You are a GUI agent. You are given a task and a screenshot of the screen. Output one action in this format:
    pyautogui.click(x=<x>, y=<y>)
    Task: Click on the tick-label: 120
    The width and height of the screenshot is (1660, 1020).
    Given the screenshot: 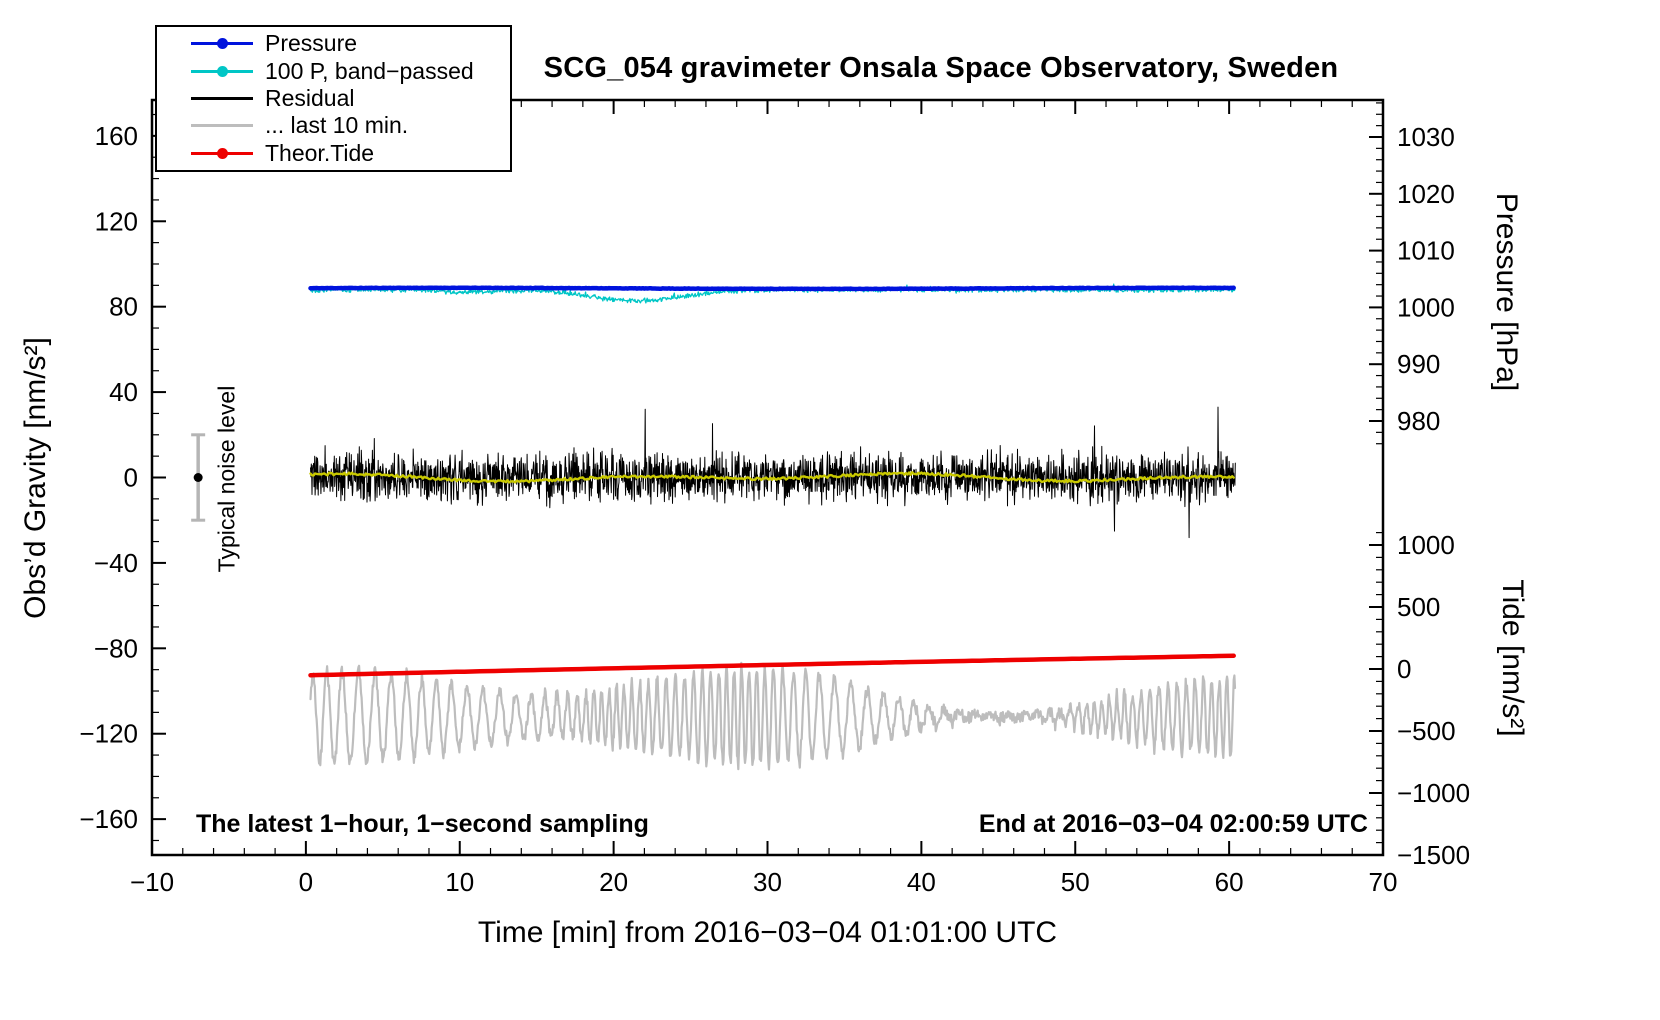 What is the action you would take?
    pyautogui.click(x=116, y=221)
    